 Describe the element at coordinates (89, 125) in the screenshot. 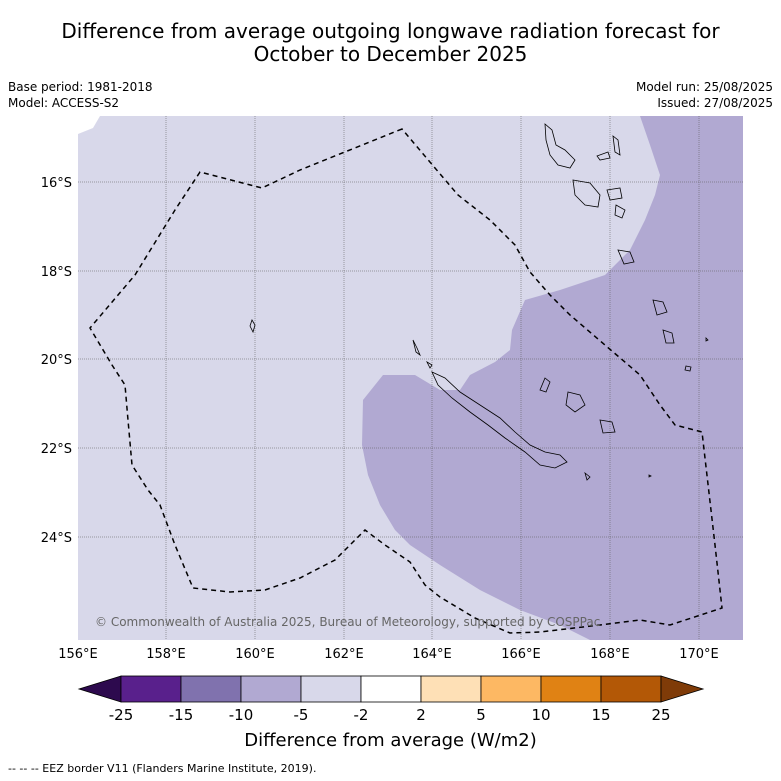

I see `no-data-area` at that location.